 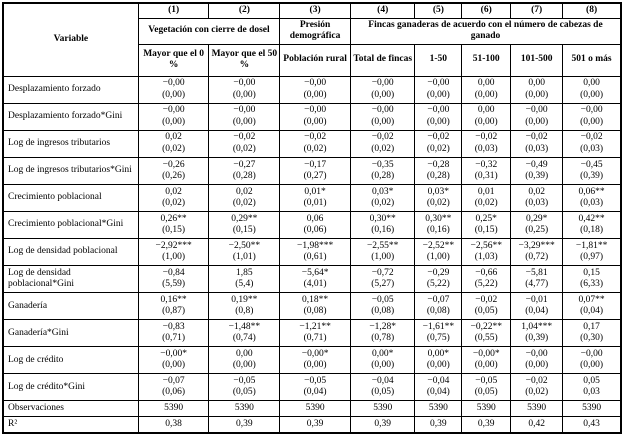 I want to click on coefficient-value: −1,48**, so click(x=244, y=327).